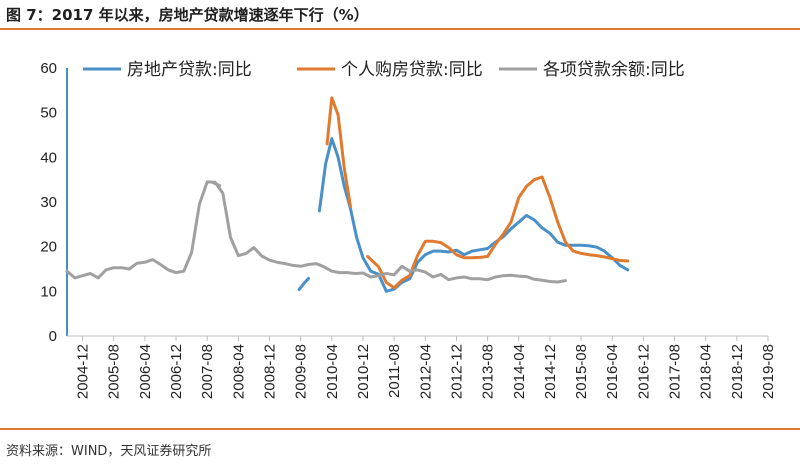 The height and width of the screenshot is (466, 800). Describe the element at coordinates (737, 371) in the screenshot. I see `x-tick-label: 2018-12` at that location.